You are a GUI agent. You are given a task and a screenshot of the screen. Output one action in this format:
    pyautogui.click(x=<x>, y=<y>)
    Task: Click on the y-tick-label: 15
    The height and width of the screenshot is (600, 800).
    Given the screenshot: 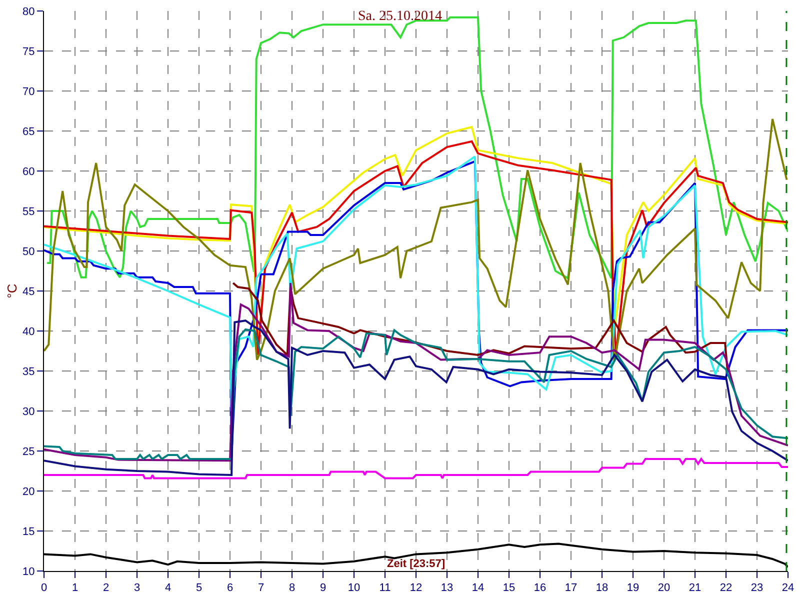 What is the action you would take?
    pyautogui.click(x=28, y=532)
    